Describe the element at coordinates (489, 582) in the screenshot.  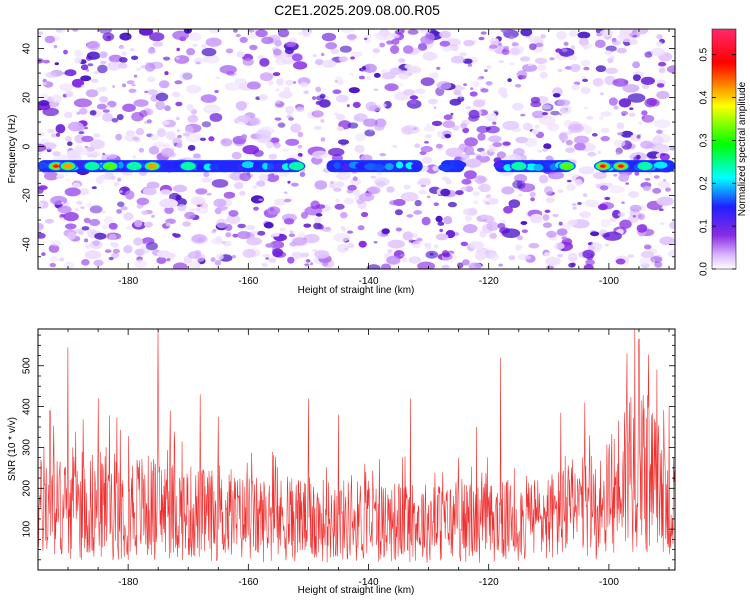
I see `x-tick-label: -120` at that location.